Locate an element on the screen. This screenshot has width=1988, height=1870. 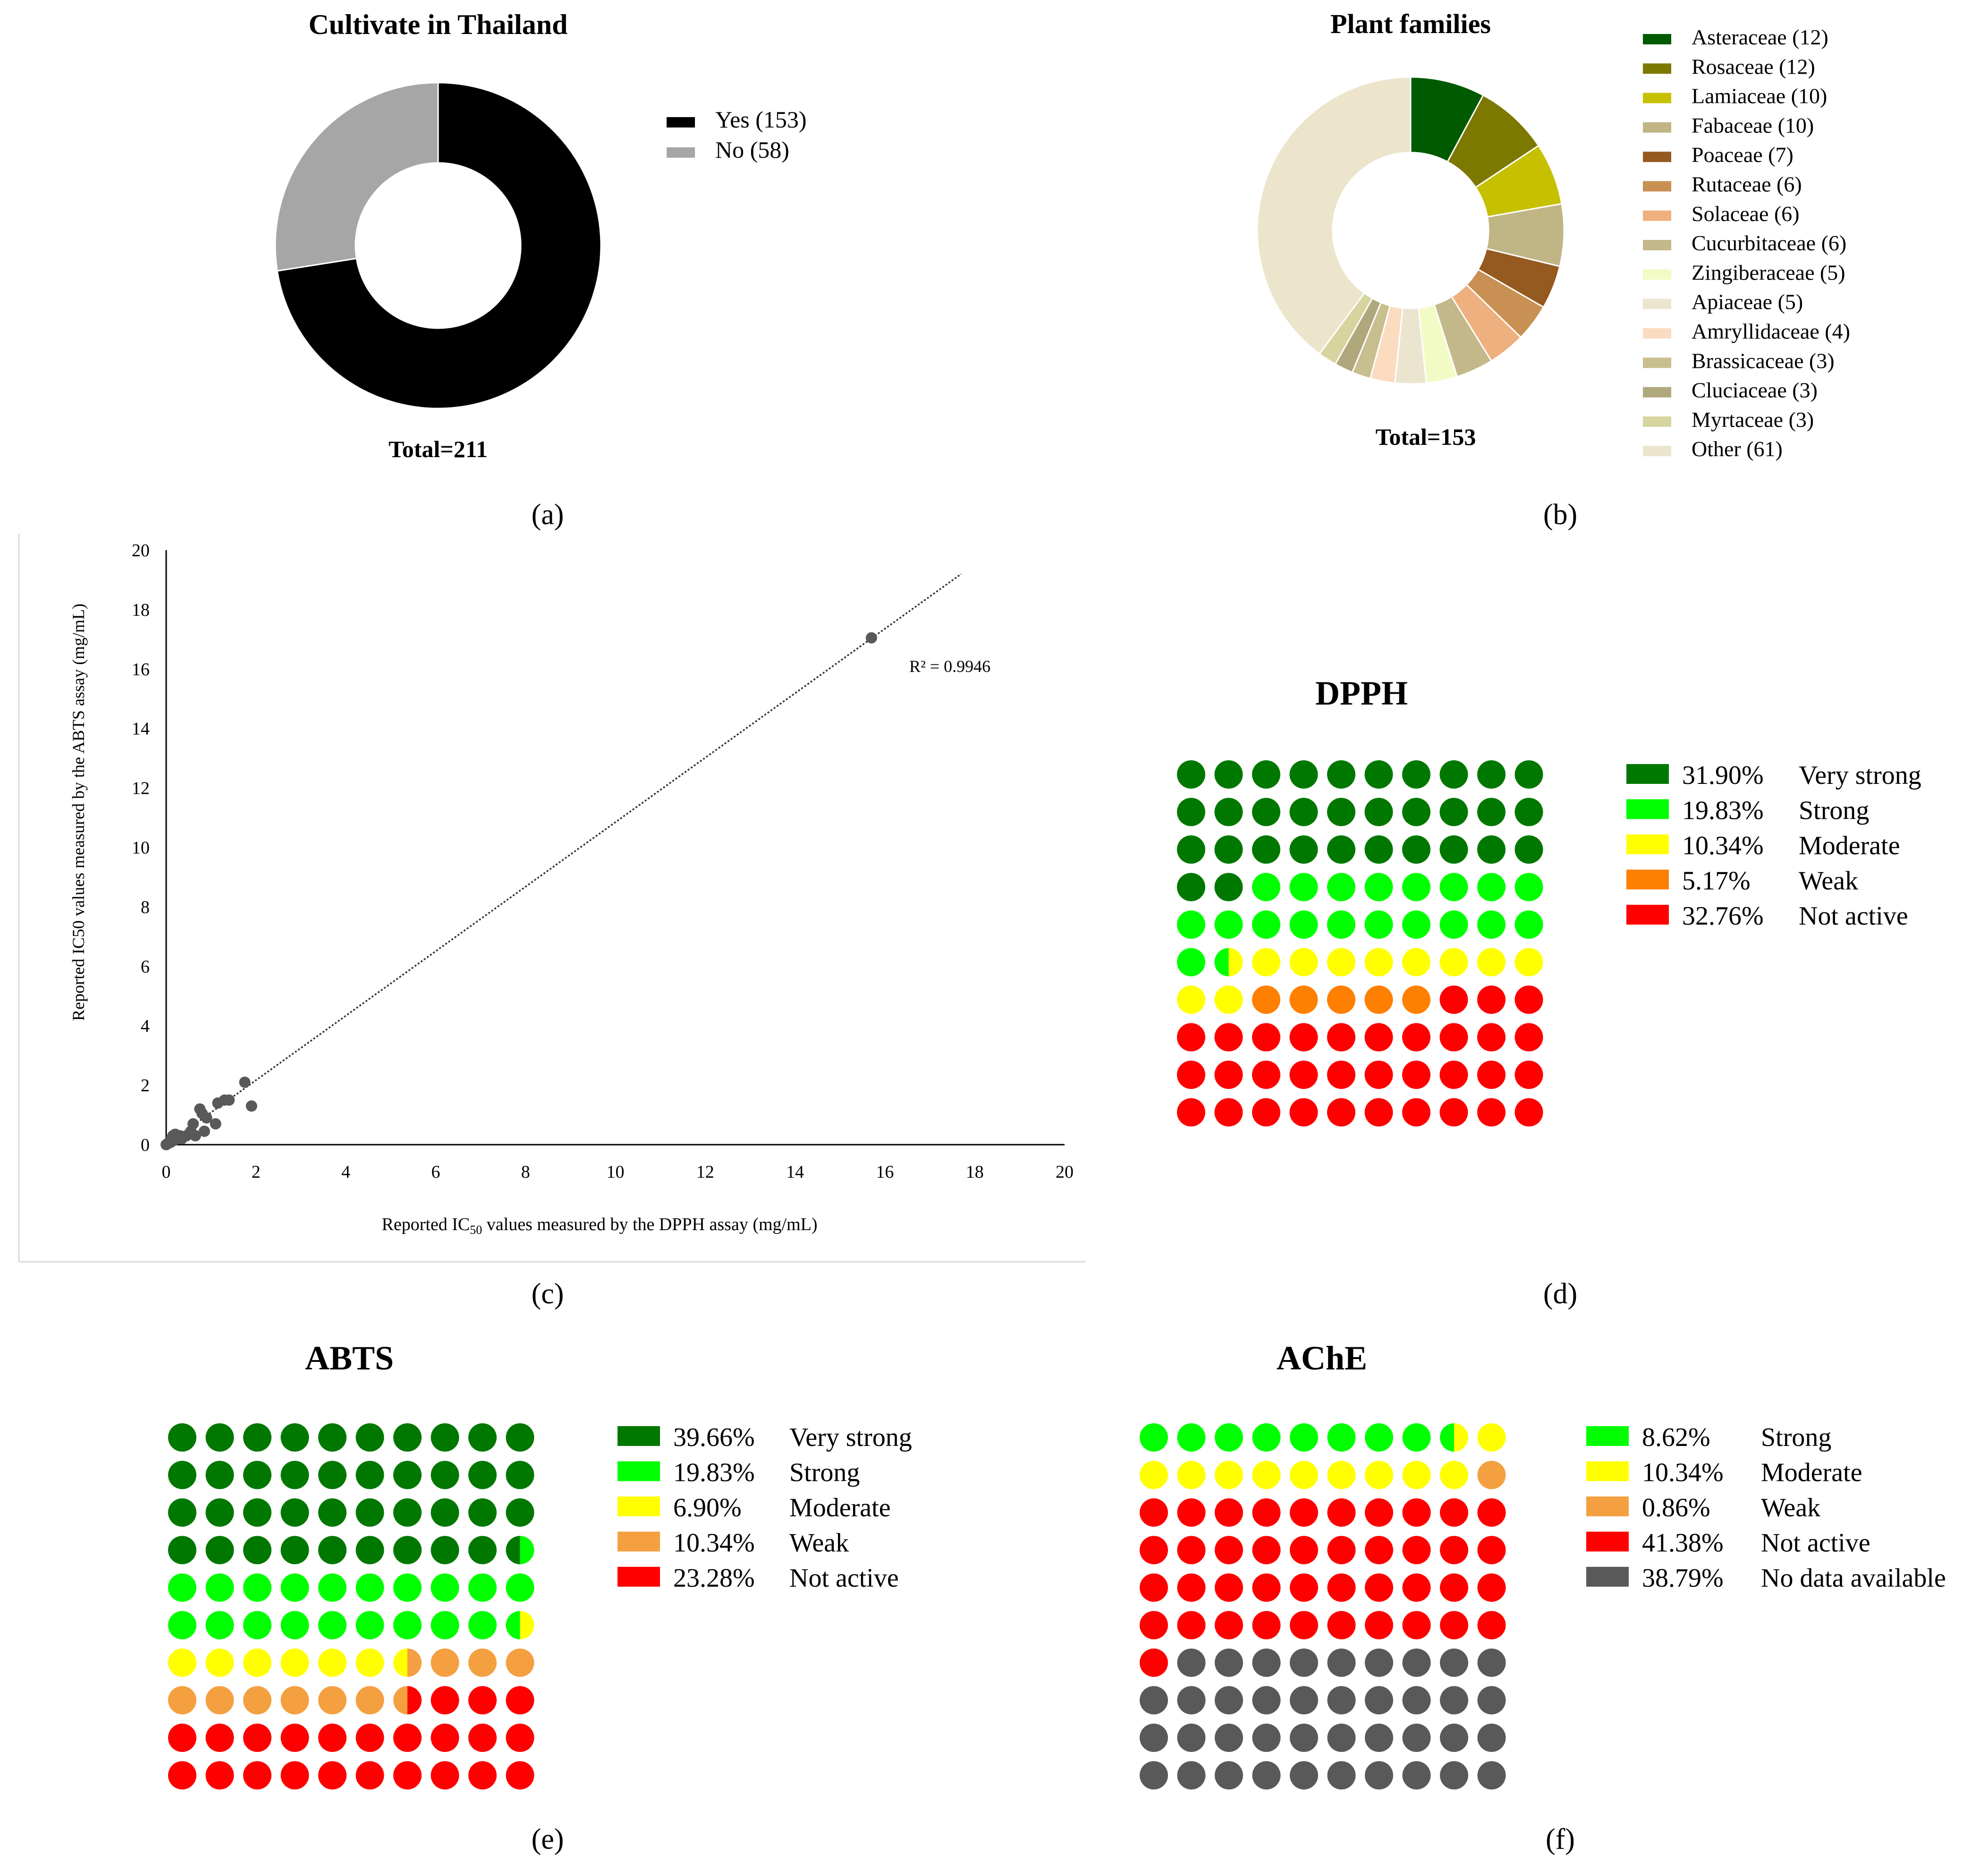
panel-label-d: (d) is located at coordinates (1560, 1294).